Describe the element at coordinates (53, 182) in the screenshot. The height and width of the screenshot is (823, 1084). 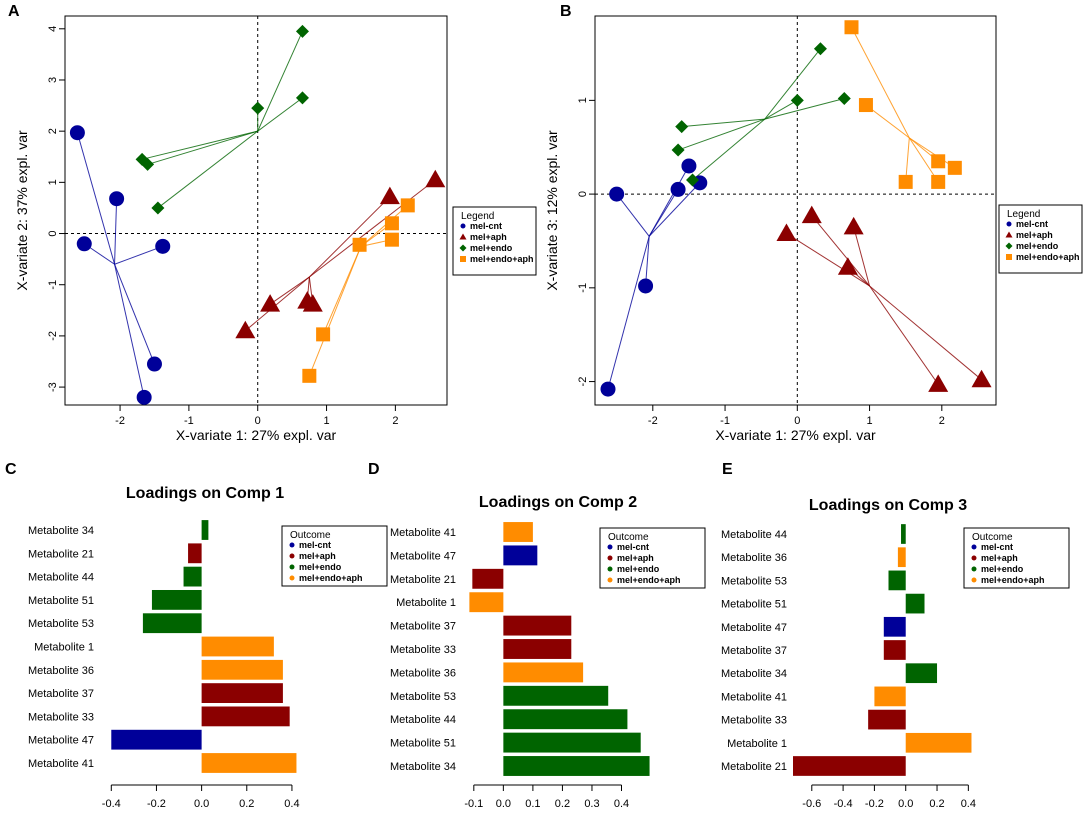
I see `y-tick-label: 1` at that location.